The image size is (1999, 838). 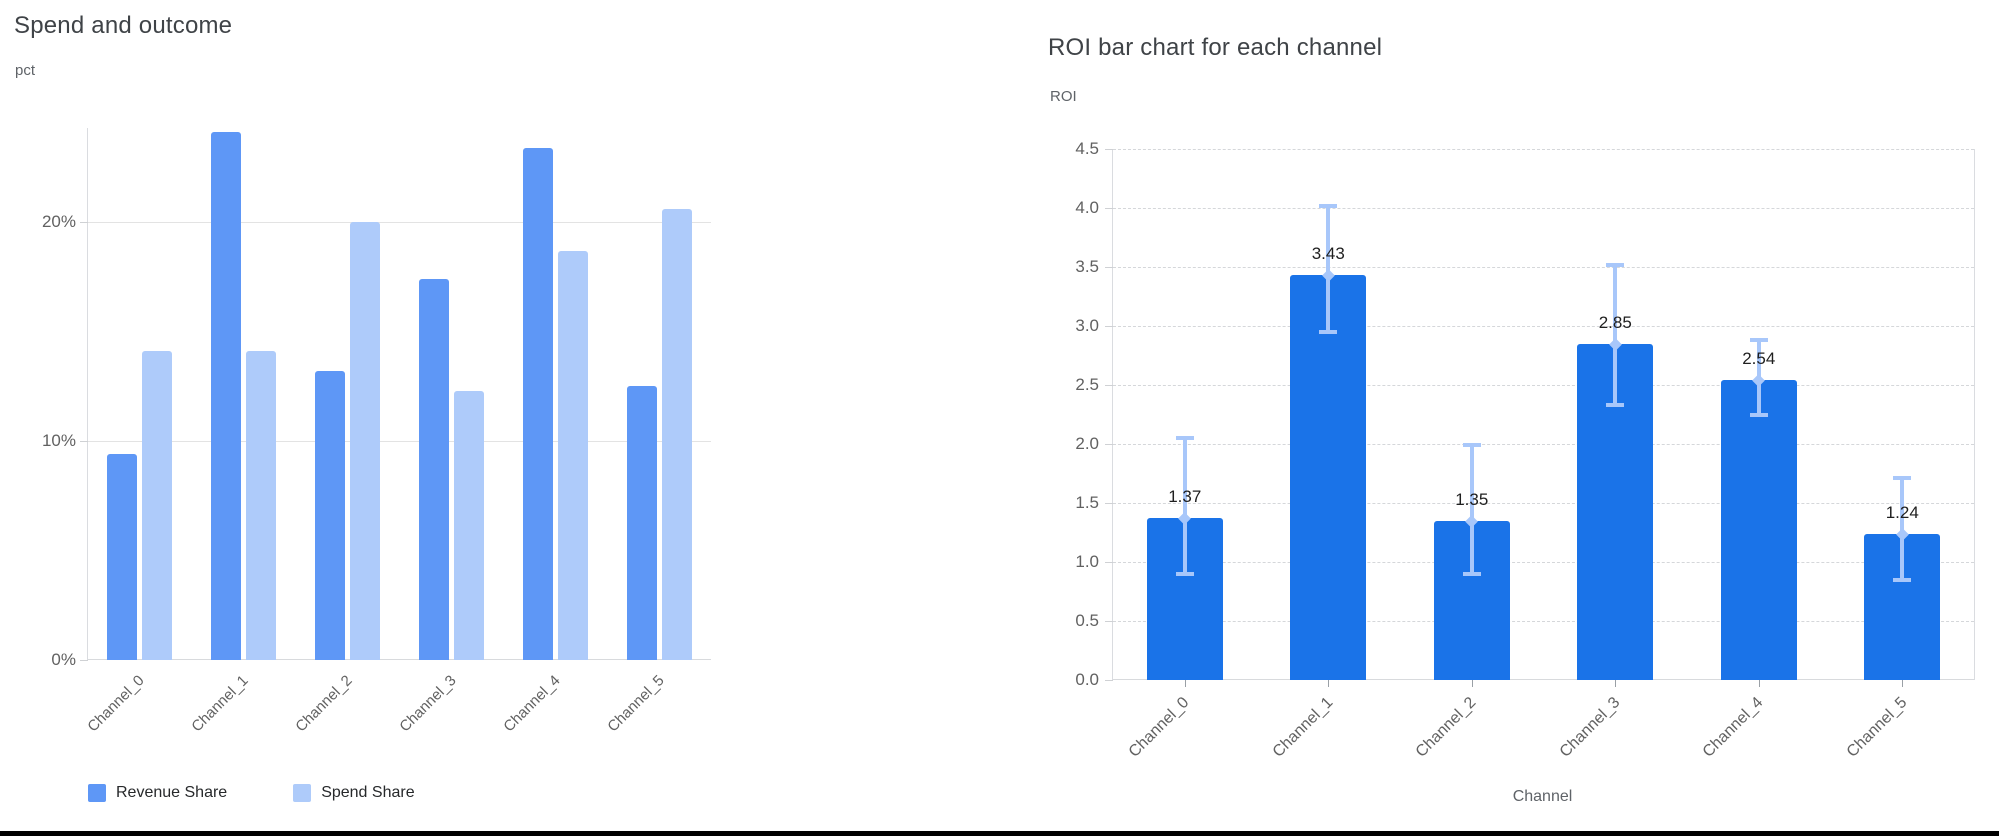 I want to click on legend-swatch-revenue-share, so click(x=97, y=793).